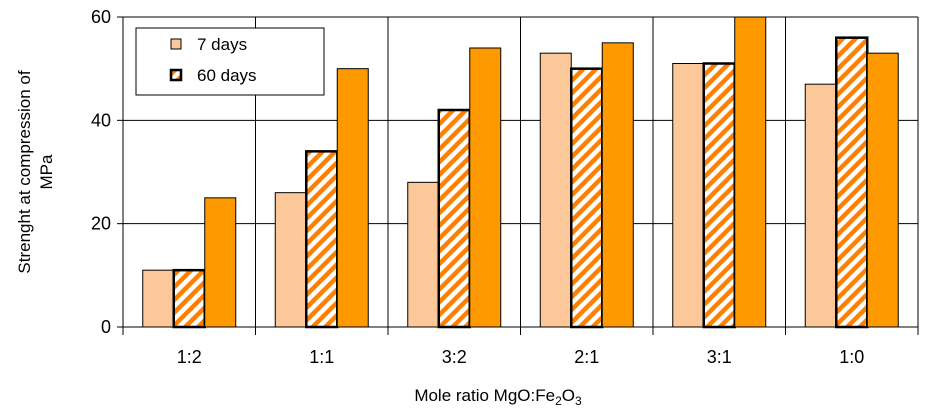  What do you see at coordinates (46, 172) in the screenshot?
I see `y-axis-title-line-2: MPa` at bounding box center [46, 172].